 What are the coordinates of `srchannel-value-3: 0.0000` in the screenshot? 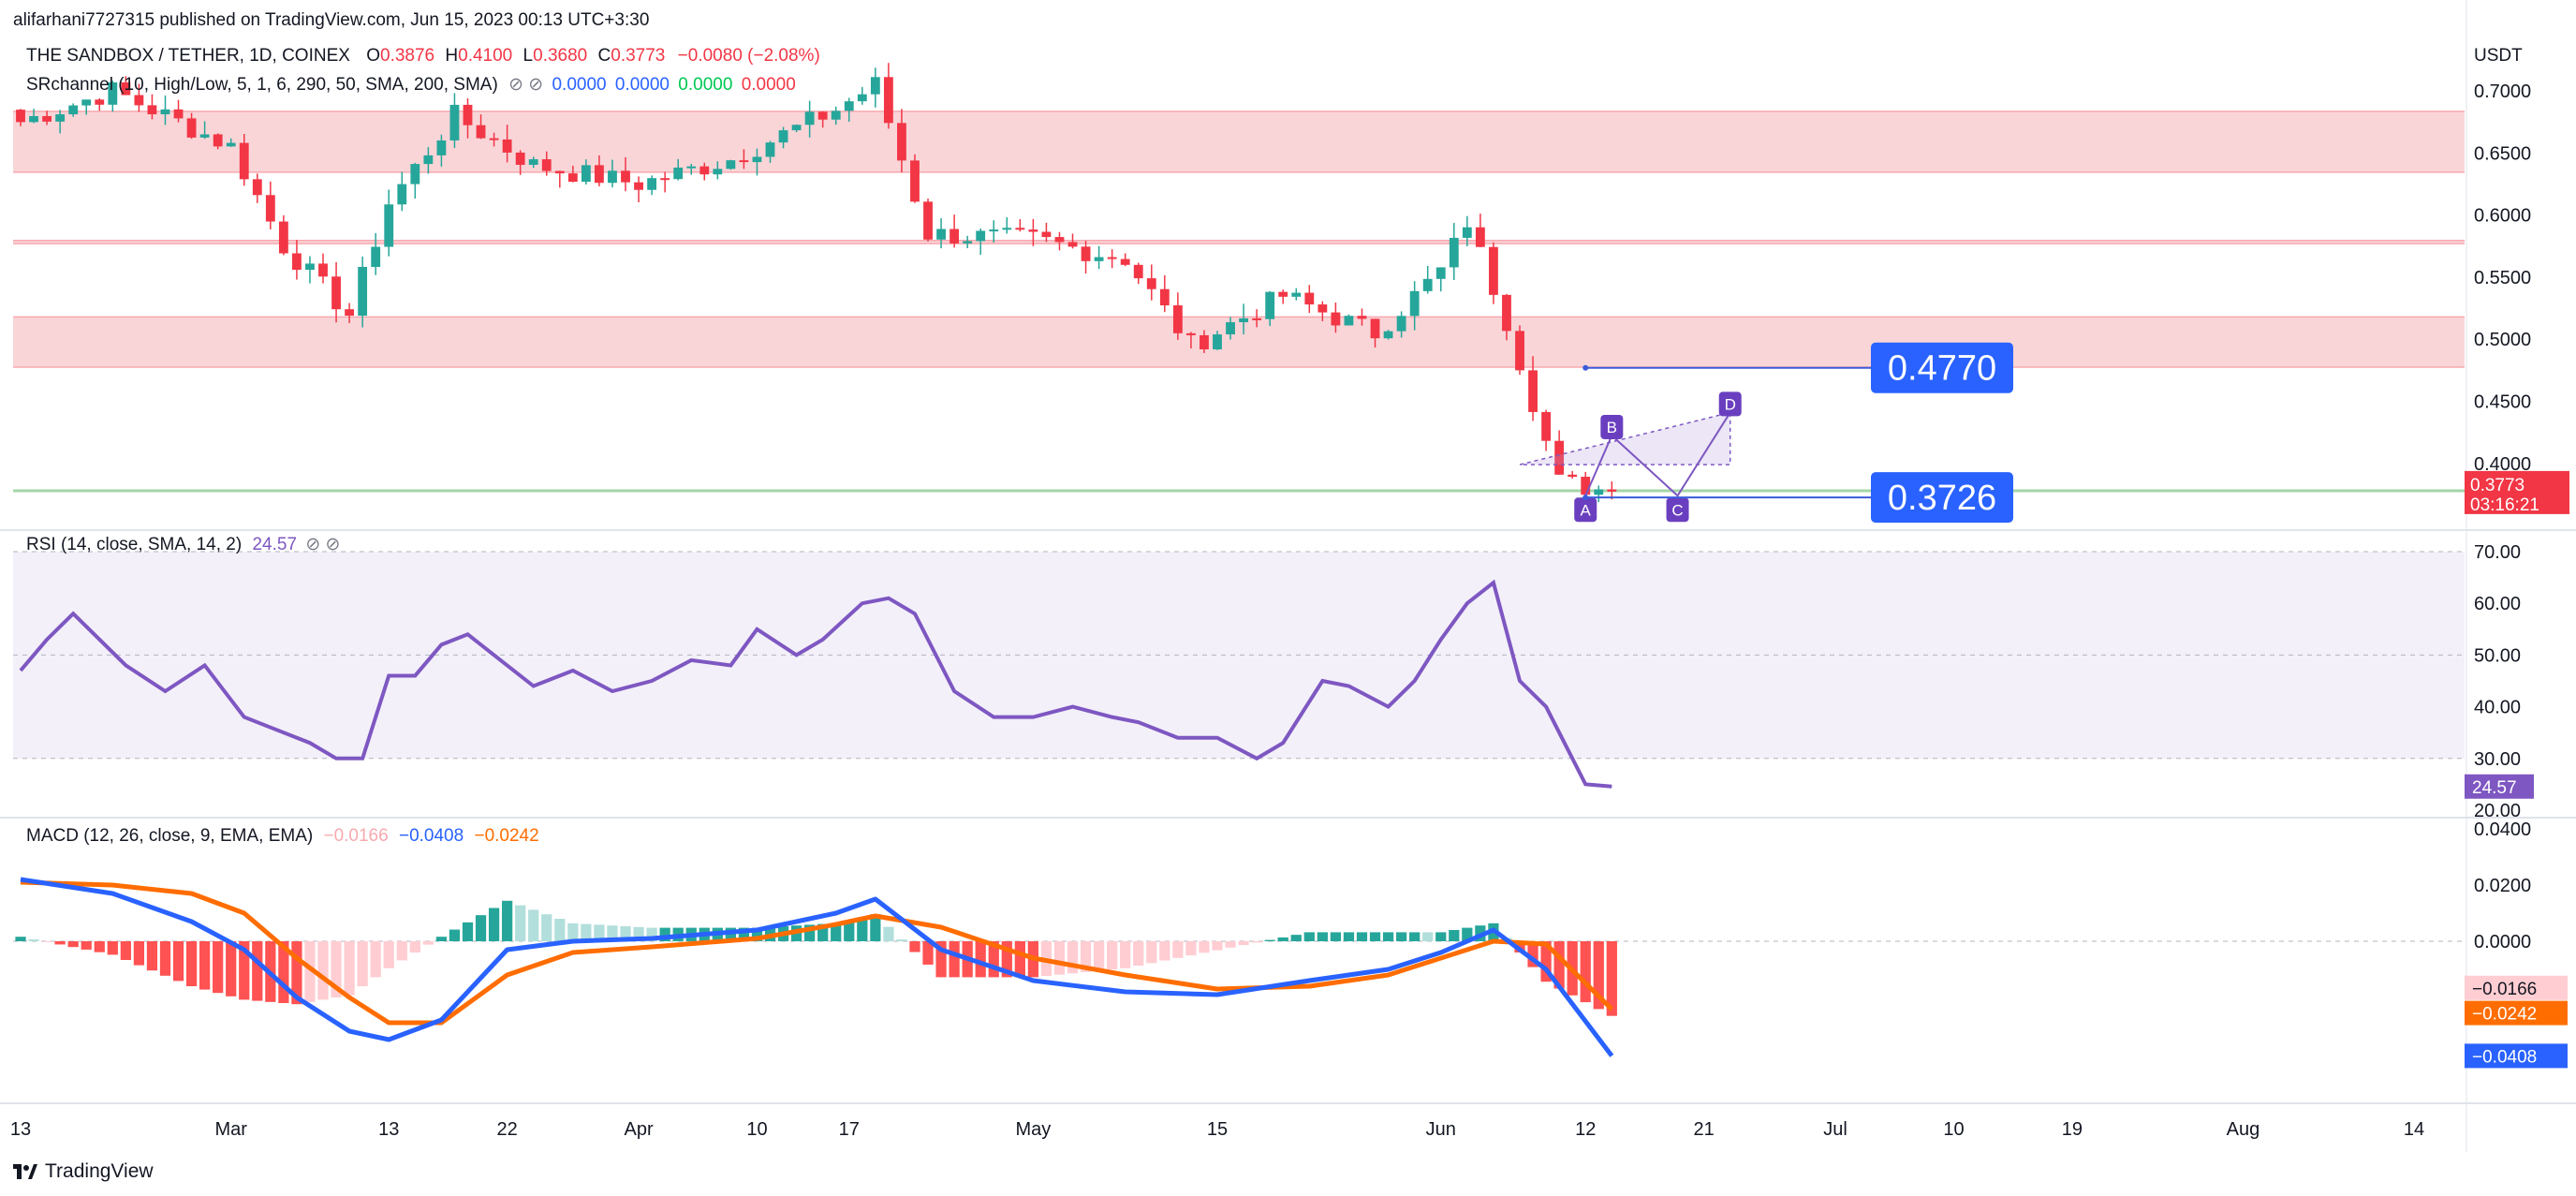 It's located at (705, 85).